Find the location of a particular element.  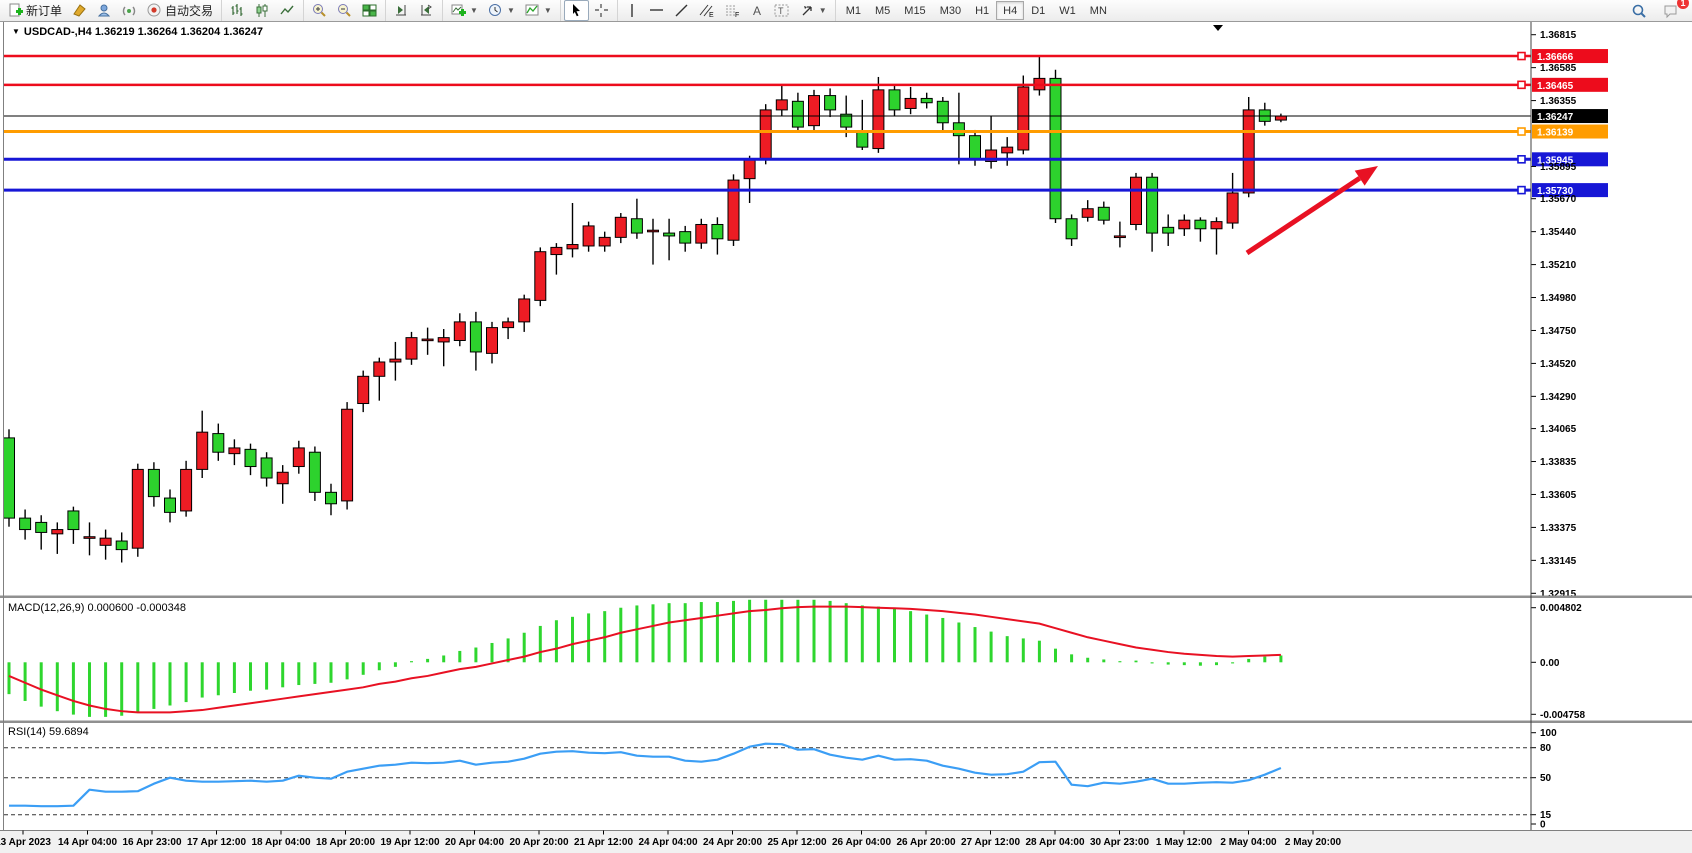

timeframe-m5: M5 is located at coordinates (883, 10).